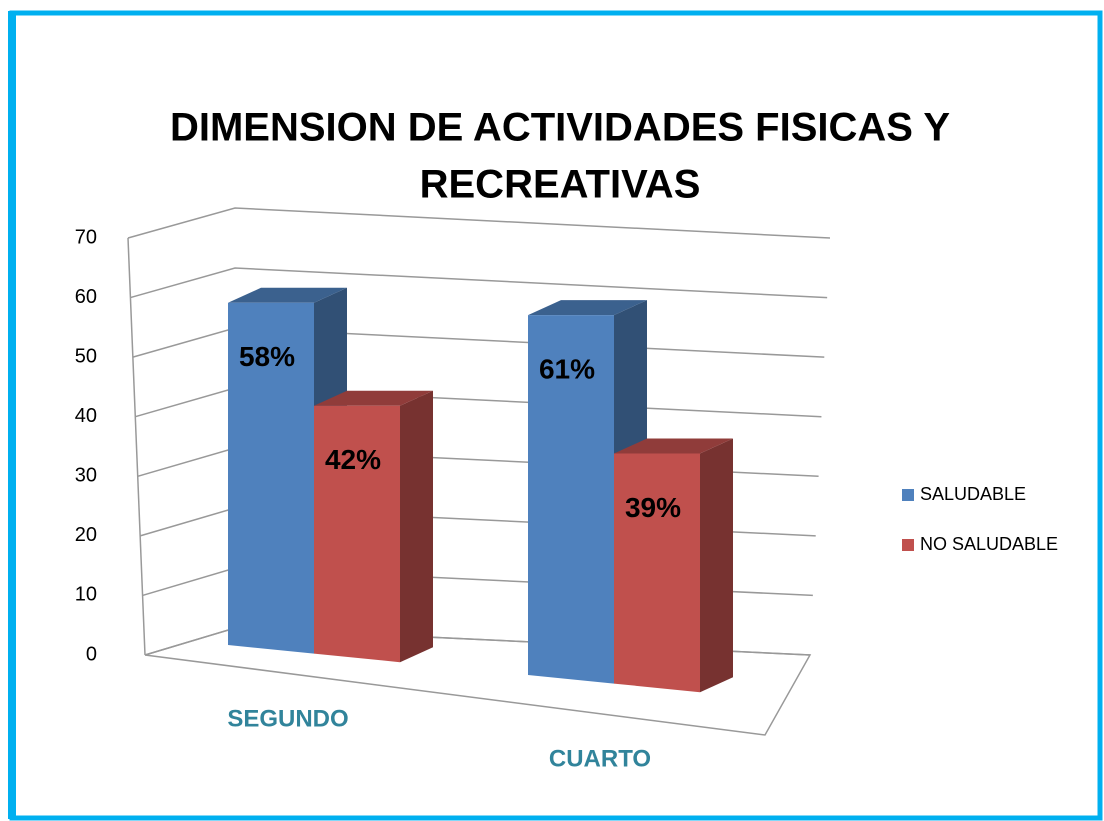 This screenshot has height=821, width=1104. What do you see at coordinates (86, 237) in the screenshot?
I see `y-tick-label: 70` at bounding box center [86, 237].